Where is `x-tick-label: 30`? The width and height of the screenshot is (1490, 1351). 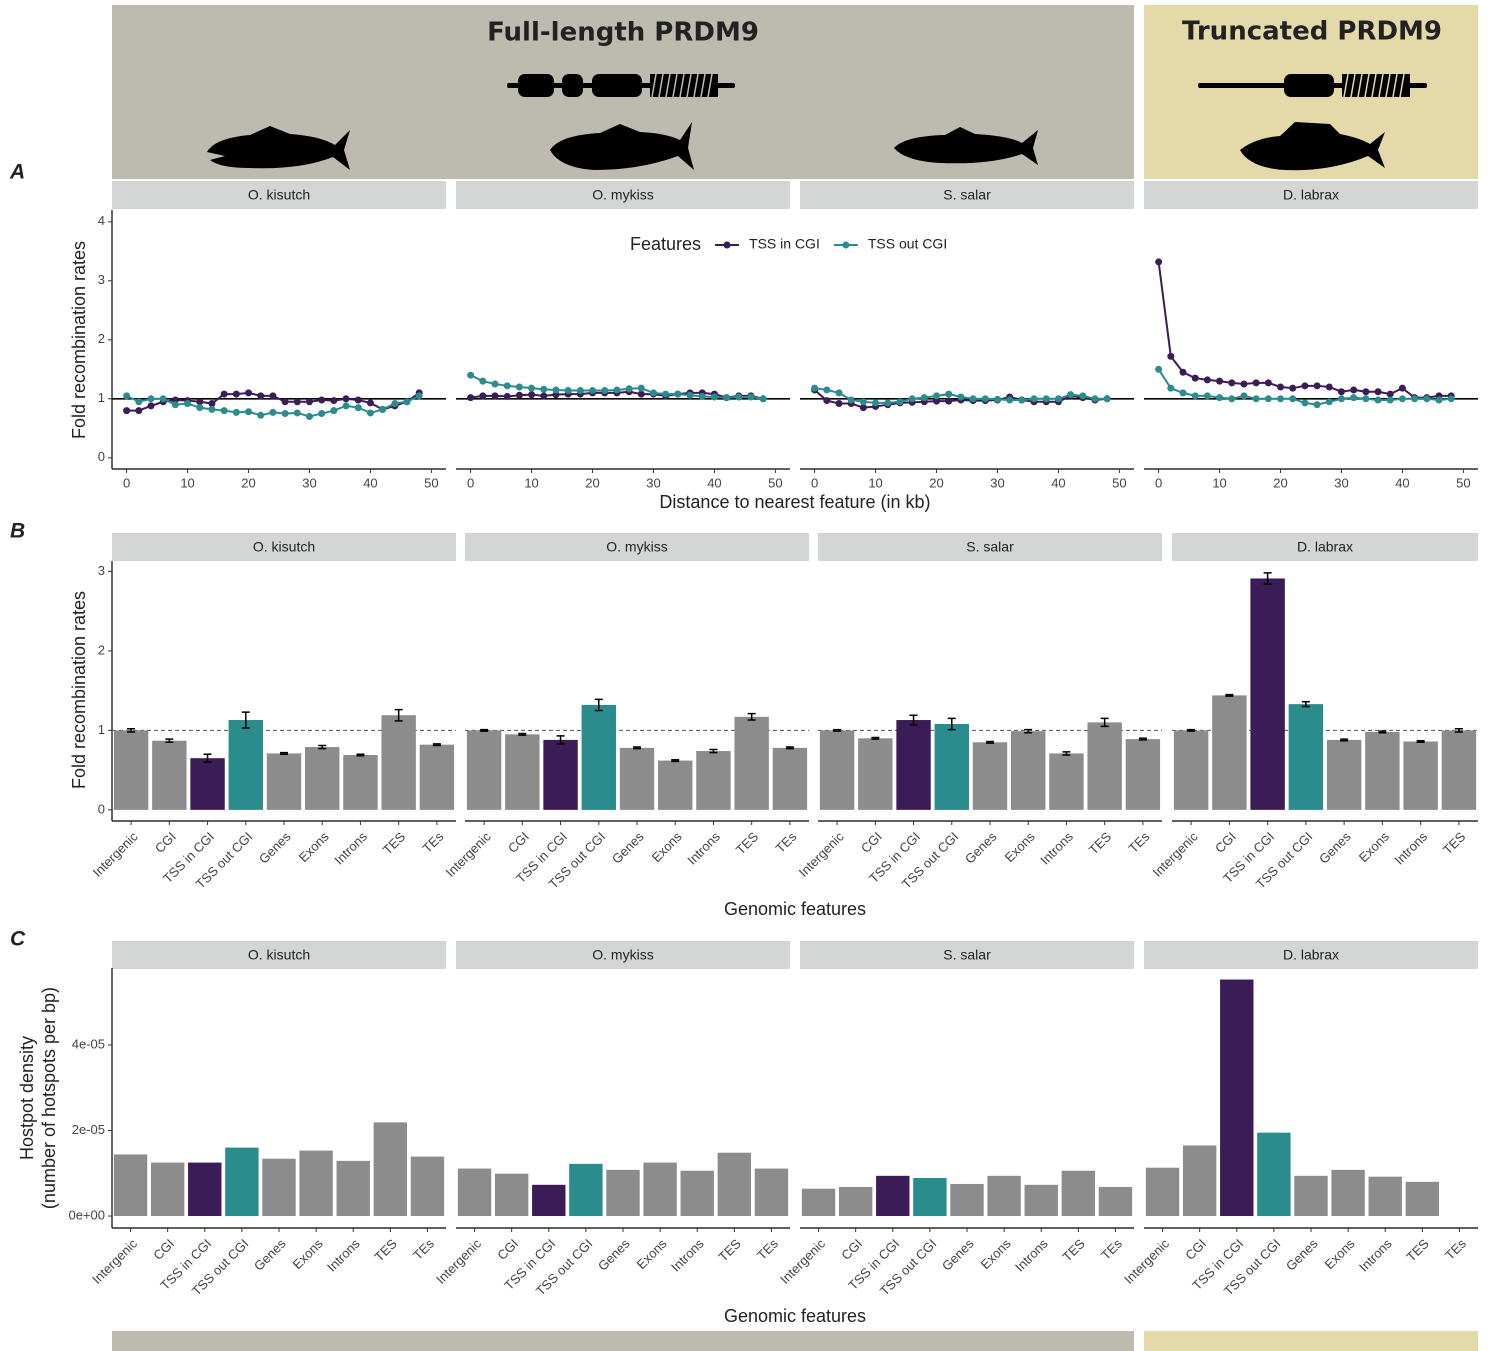 x-tick-label: 30 is located at coordinates (653, 482).